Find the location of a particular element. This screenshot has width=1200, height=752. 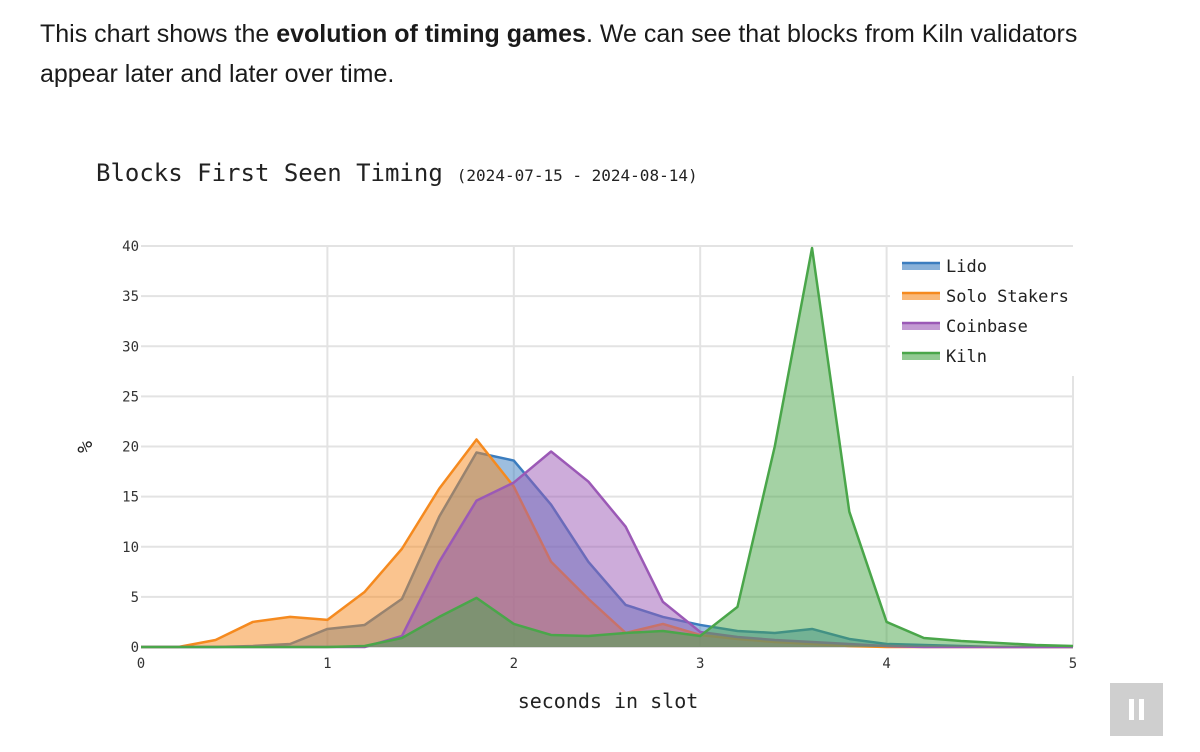

x-tick-label: 5 is located at coordinates (1073, 664).